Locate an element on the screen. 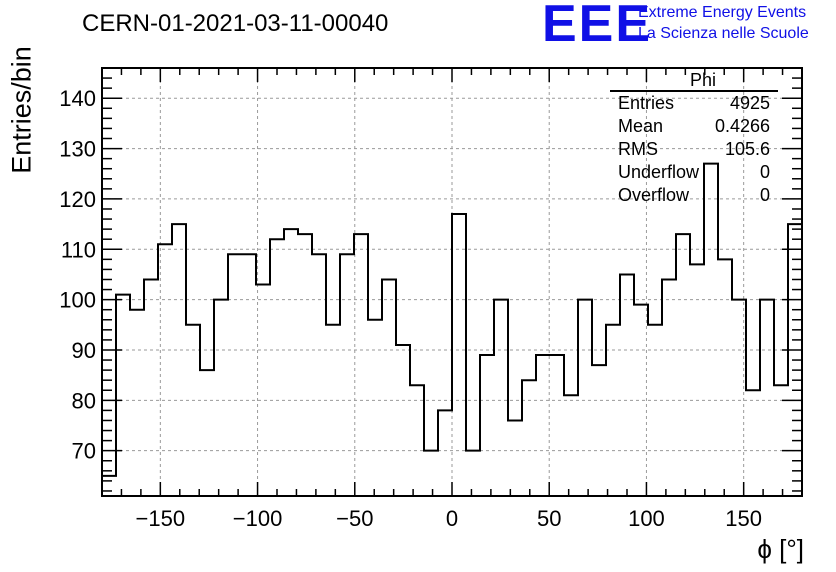 This screenshot has width=836, height=572. y-tick-label: 110 is located at coordinates (78, 249).